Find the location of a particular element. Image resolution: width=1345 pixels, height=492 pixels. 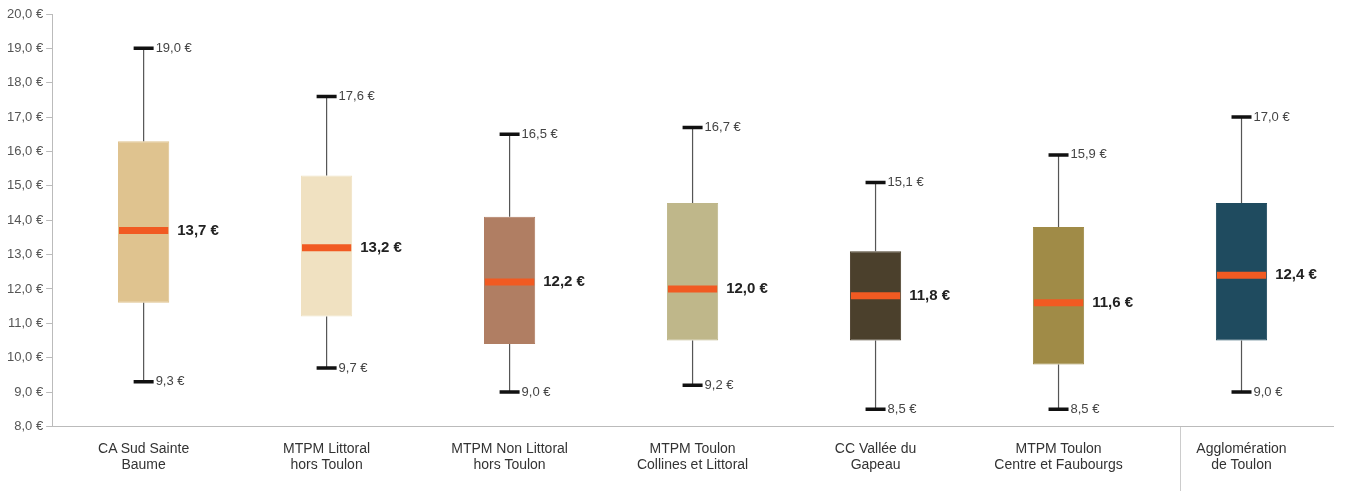

y-tick-label: 12,0 € is located at coordinates (25, 288).